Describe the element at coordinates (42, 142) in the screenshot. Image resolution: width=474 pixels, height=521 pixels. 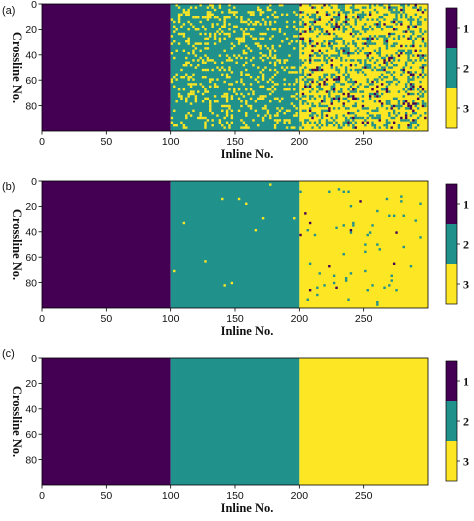
I see `panel-a-xtick-label: 0` at that location.